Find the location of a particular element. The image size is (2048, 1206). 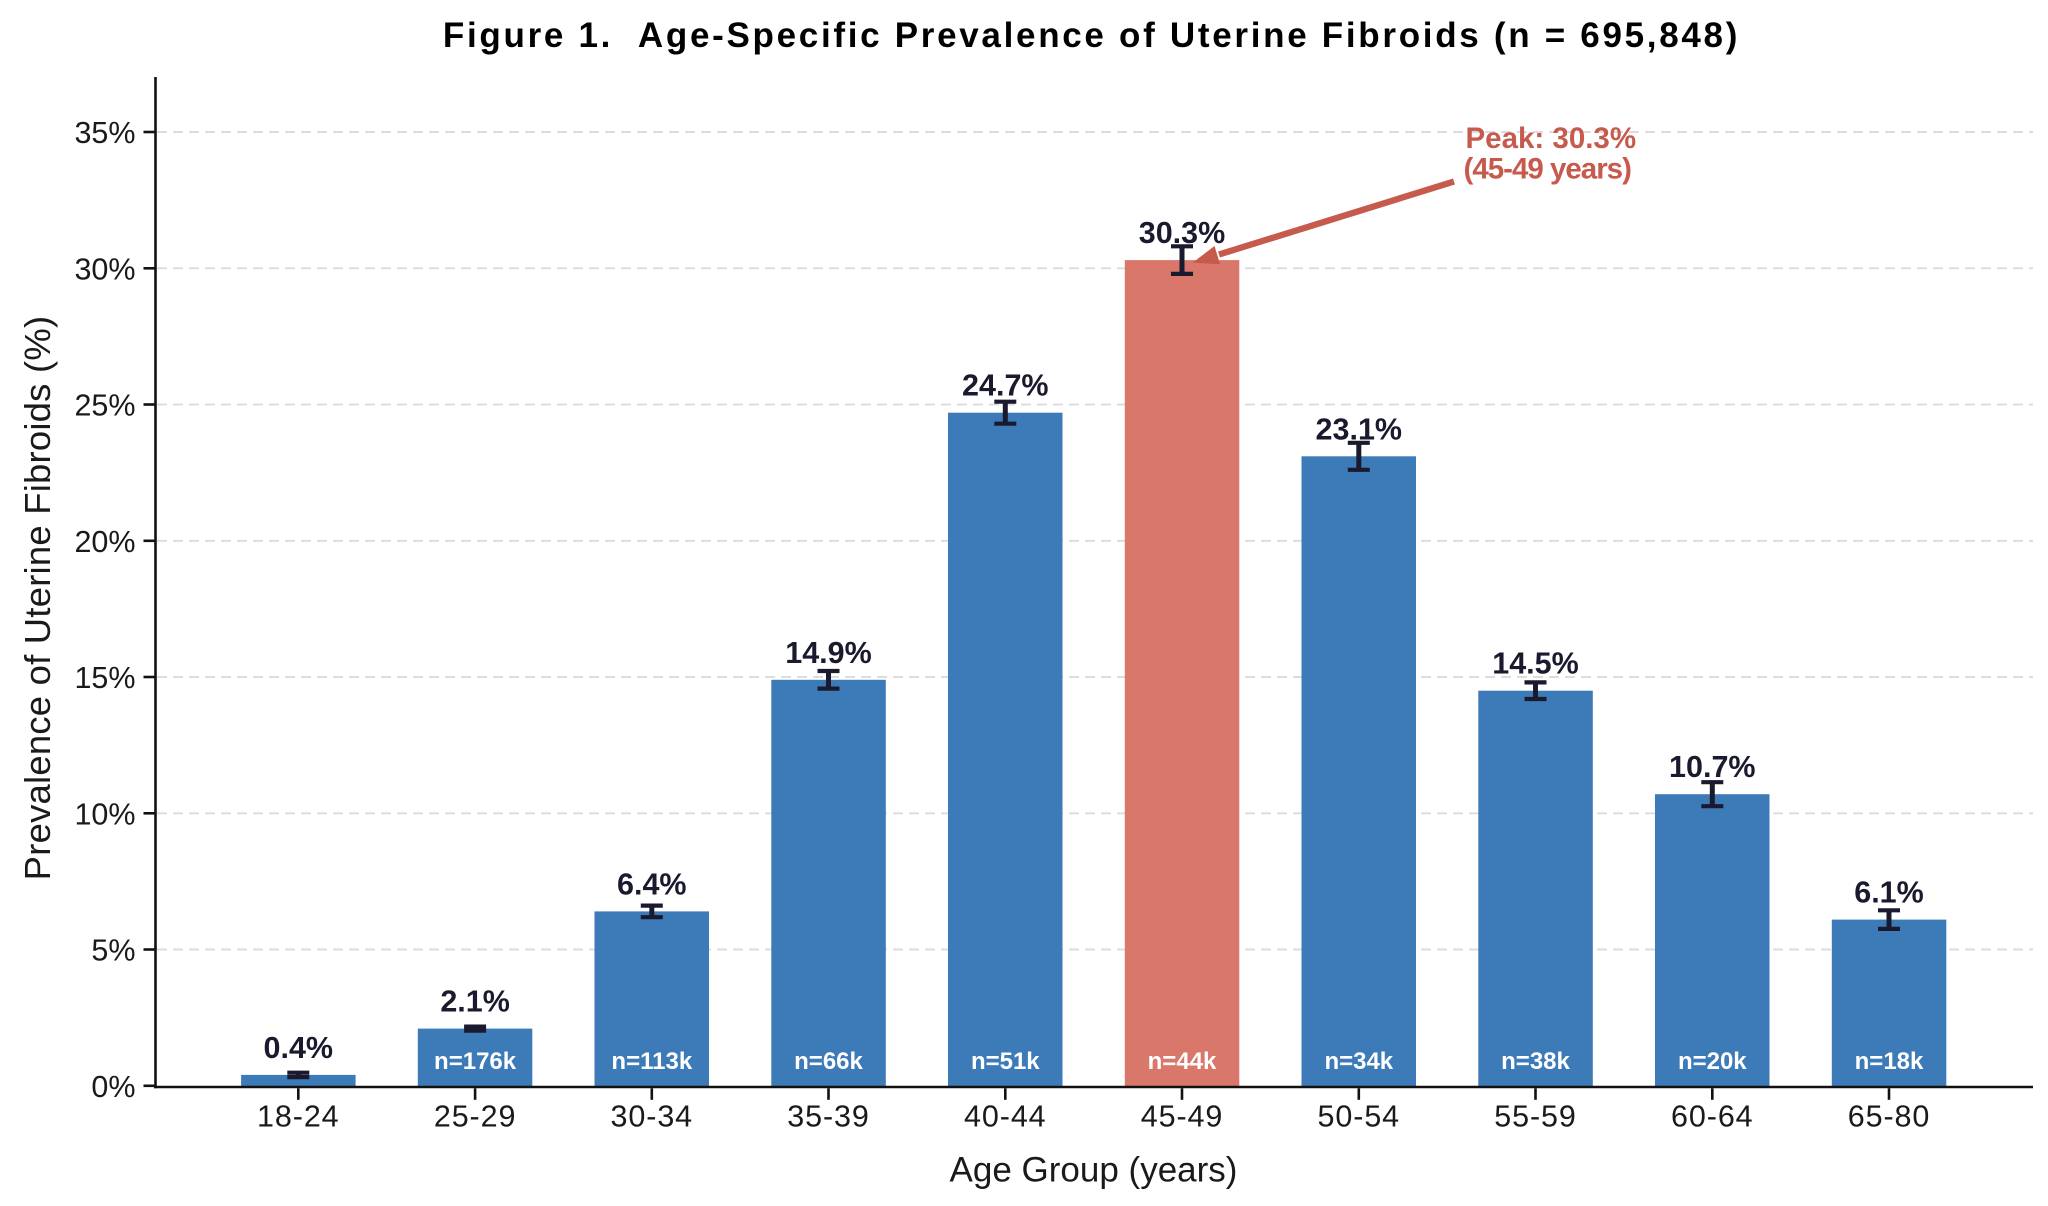

svg-text: 0.4% is located at coordinates (299, 1048).